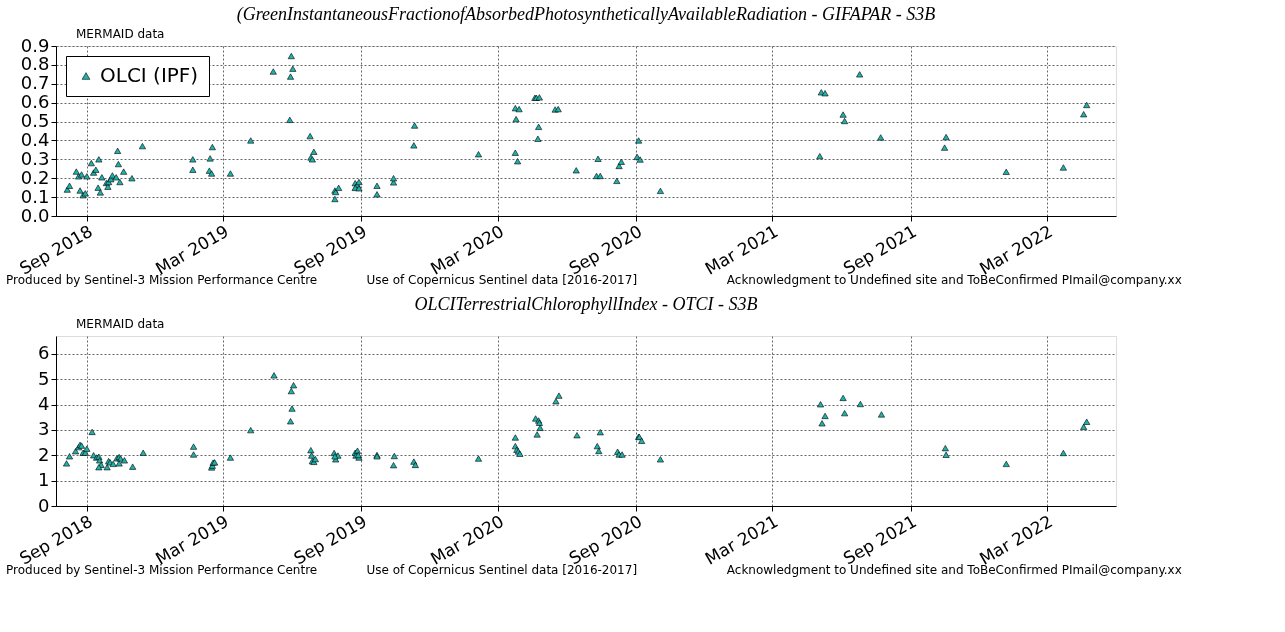  What do you see at coordinates (35, 45) in the screenshot?
I see `y-tick-label: 0.9` at bounding box center [35, 45].